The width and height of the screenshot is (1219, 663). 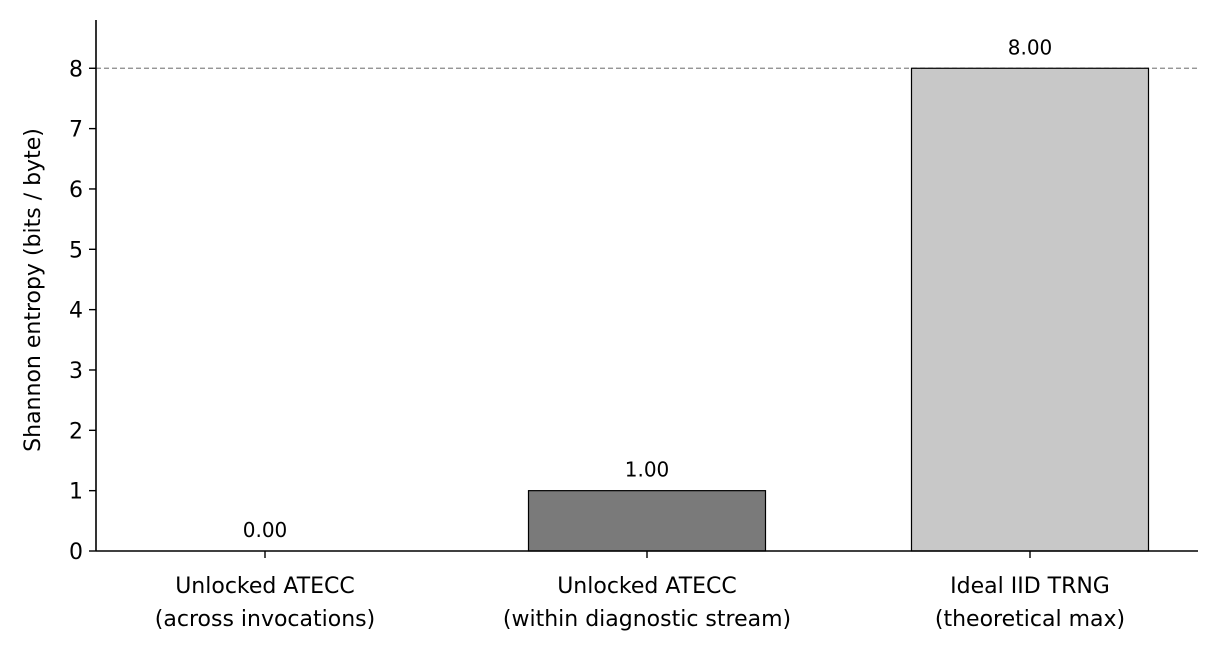 I want to click on y-tick-label: 1, so click(x=76, y=492).